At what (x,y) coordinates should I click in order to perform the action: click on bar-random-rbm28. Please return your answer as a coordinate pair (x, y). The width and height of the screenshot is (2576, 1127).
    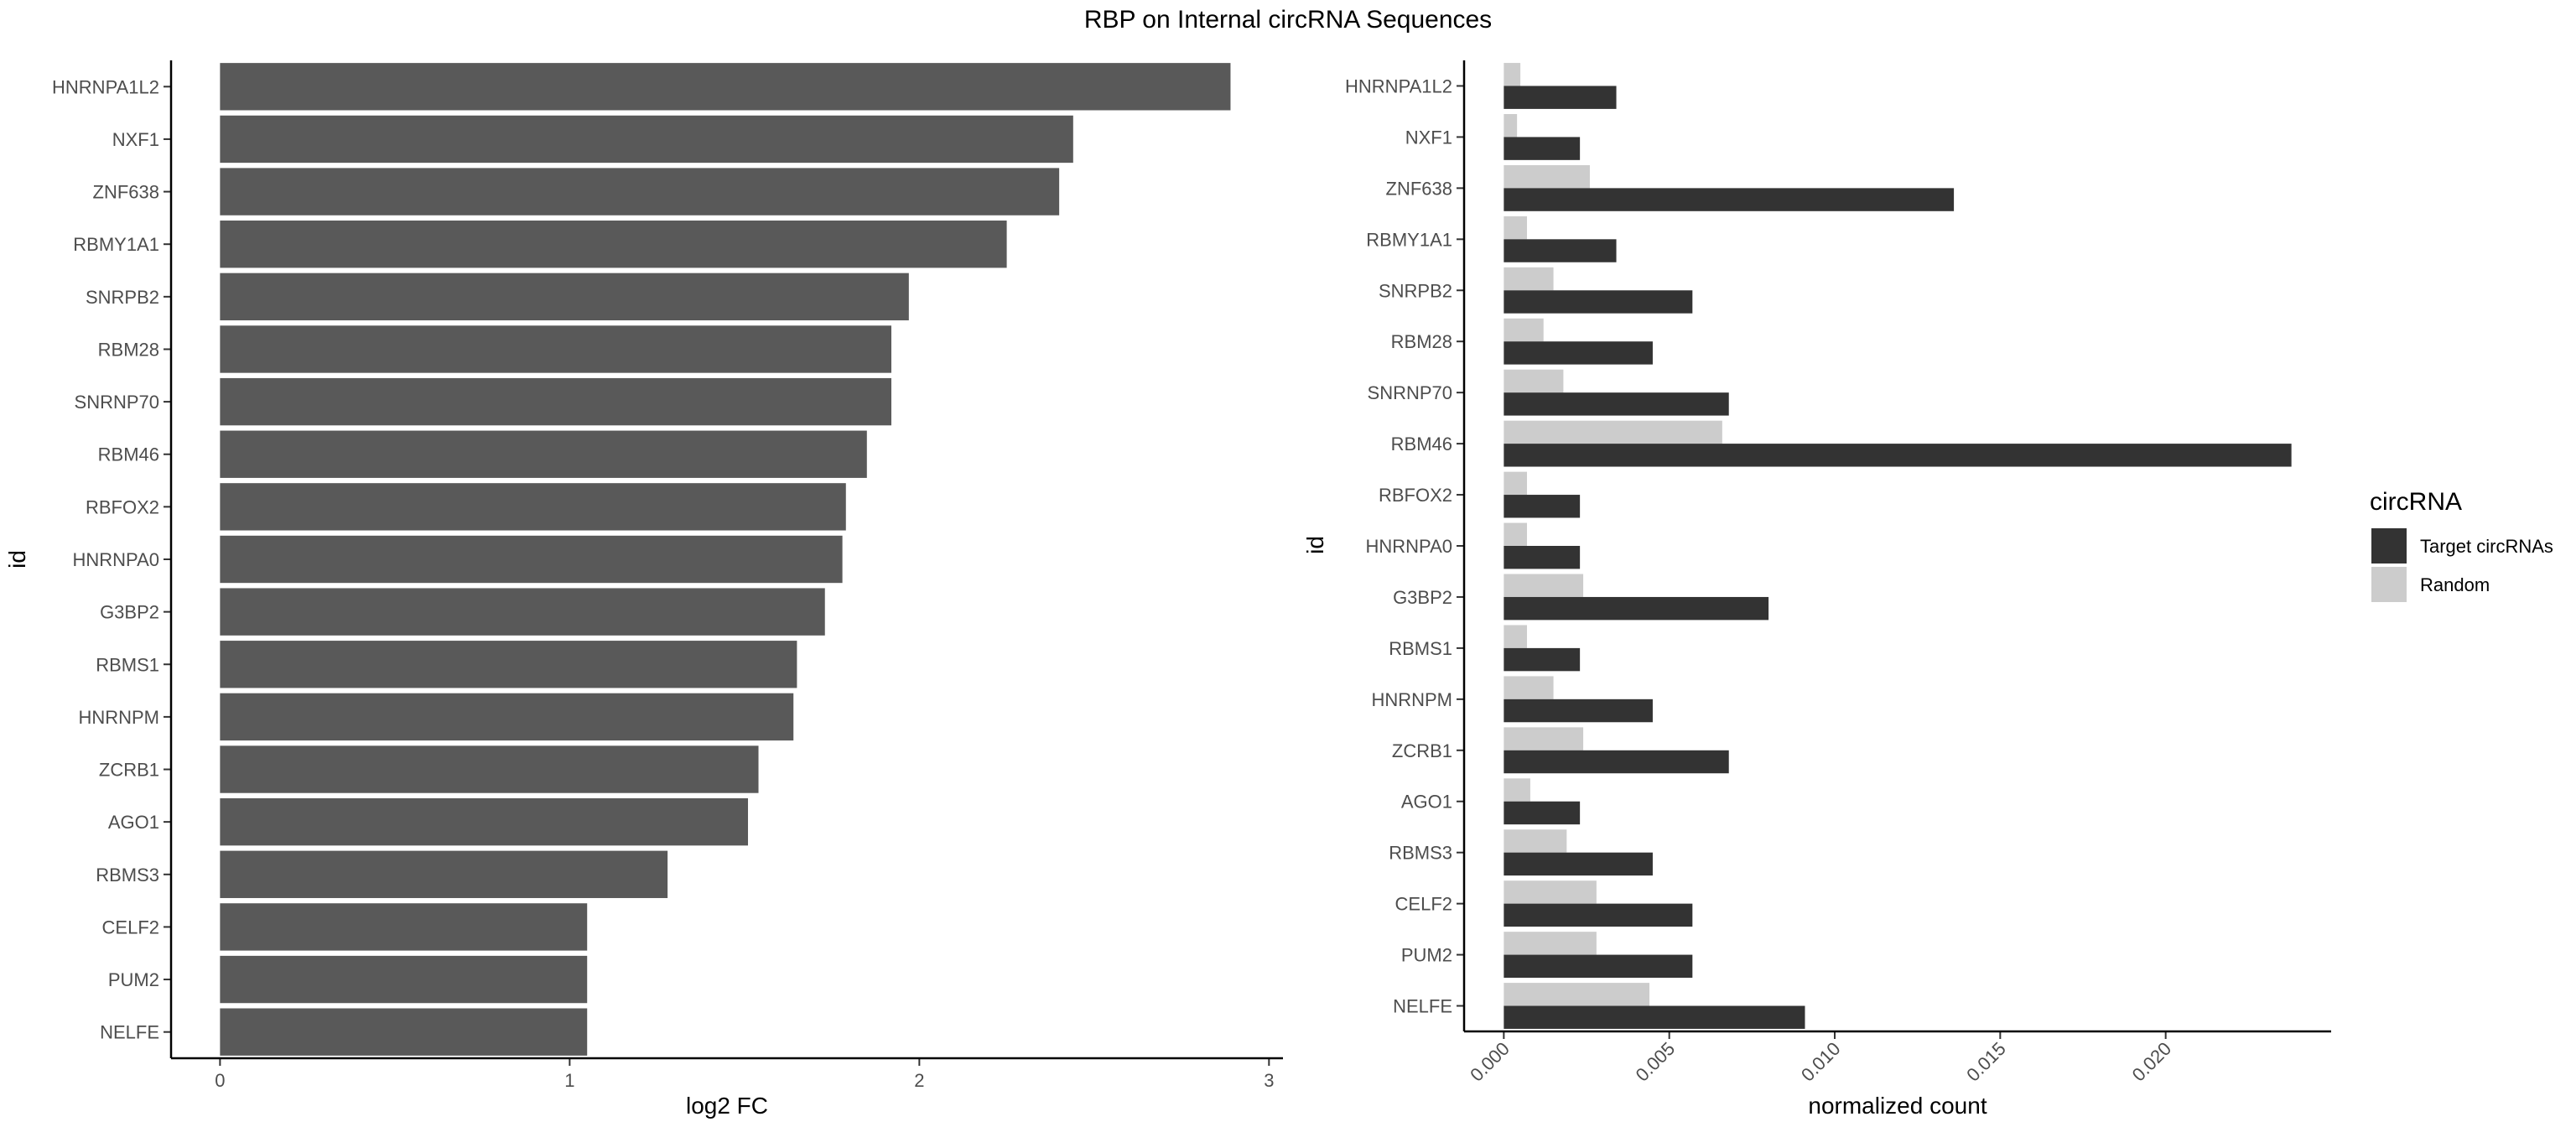
    Looking at the image, I should click on (1524, 330).